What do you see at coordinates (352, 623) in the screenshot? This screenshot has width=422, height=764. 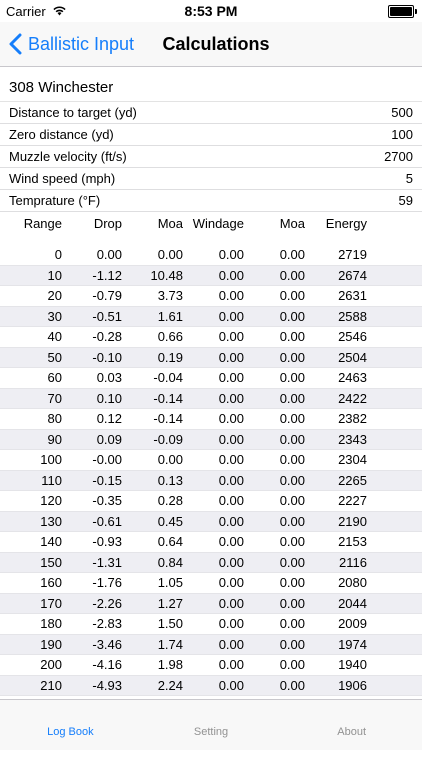 I see `energy-cell: 2009` at bounding box center [352, 623].